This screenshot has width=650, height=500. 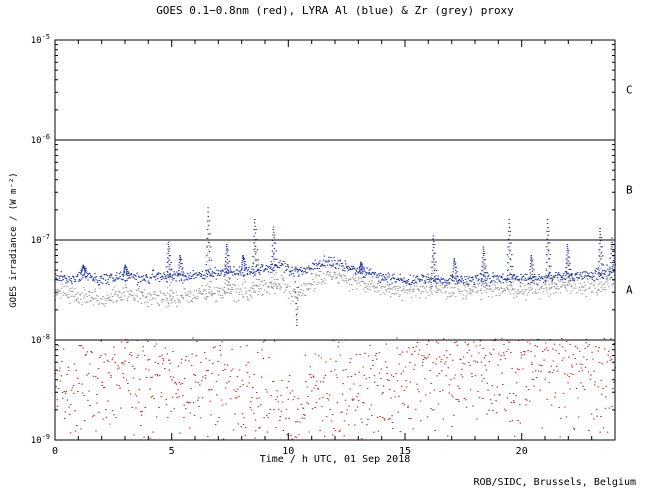 What do you see at coordinates (522, 451) in the screenshot?
I see `x-tick-label: 20` at bounding box center [522, 451].